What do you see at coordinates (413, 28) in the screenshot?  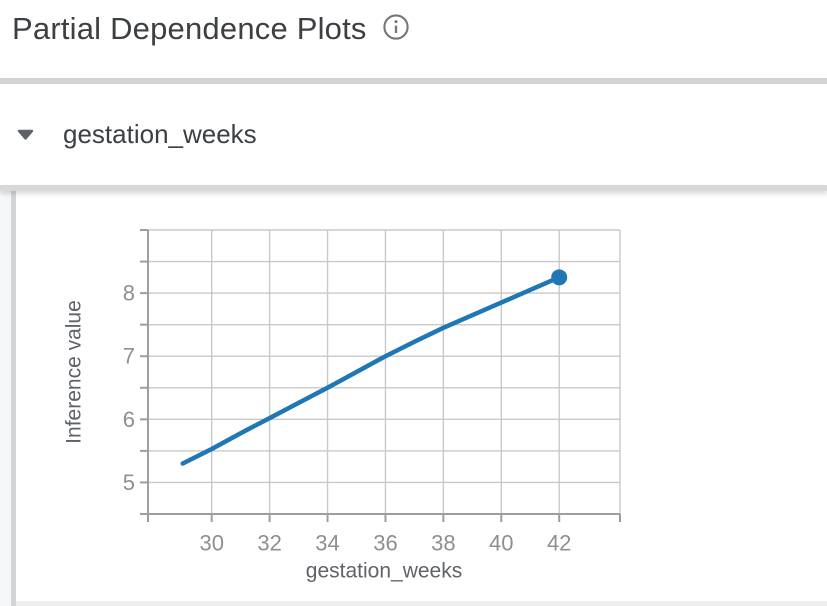 I see `panel-header: Partial Dependence Plots` at bounding box center [413, 28].